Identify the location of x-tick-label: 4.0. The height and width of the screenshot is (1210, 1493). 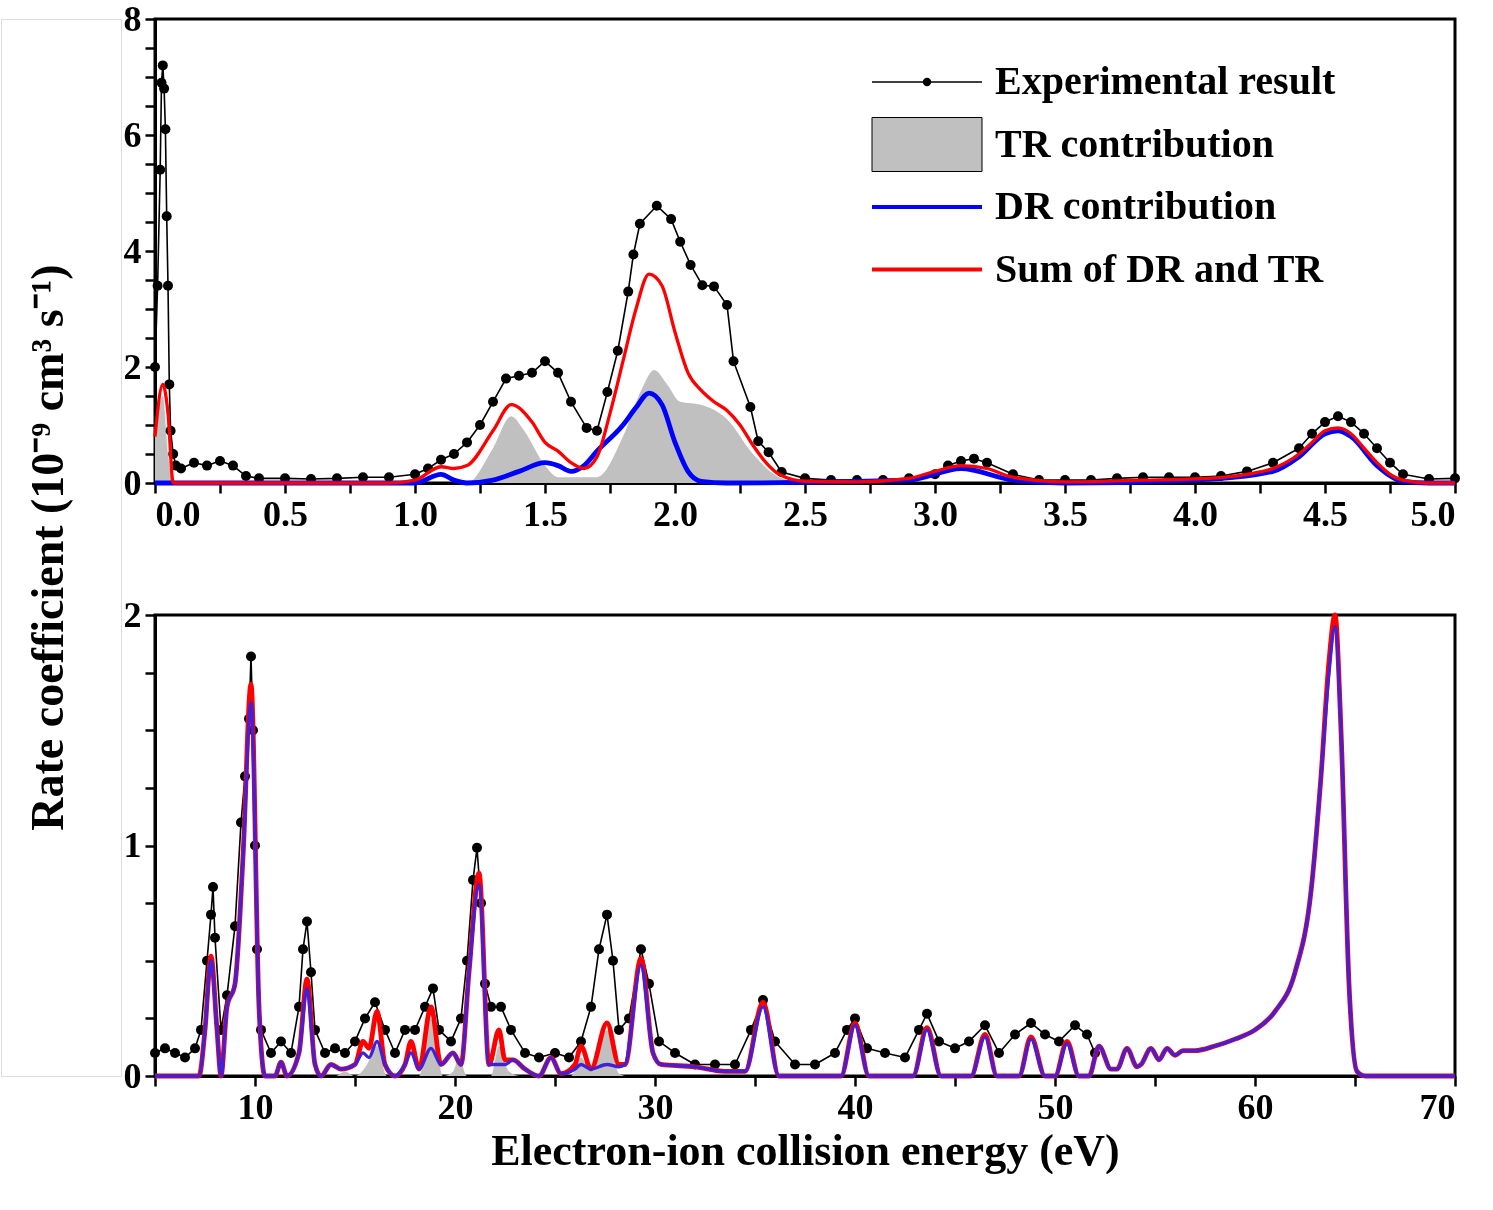
(1195, 513).